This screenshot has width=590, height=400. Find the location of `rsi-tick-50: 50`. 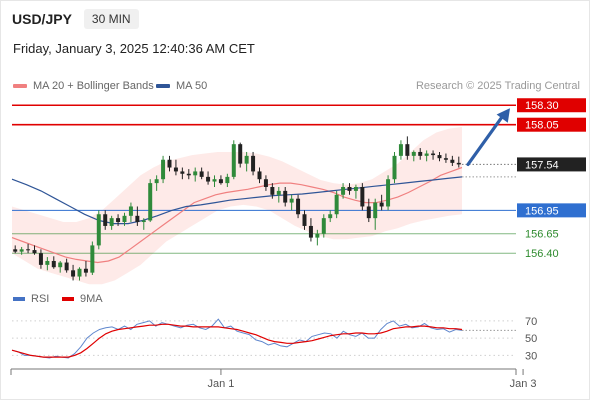

rsi-tick-50: 50 is located at coordinates (531, 339).